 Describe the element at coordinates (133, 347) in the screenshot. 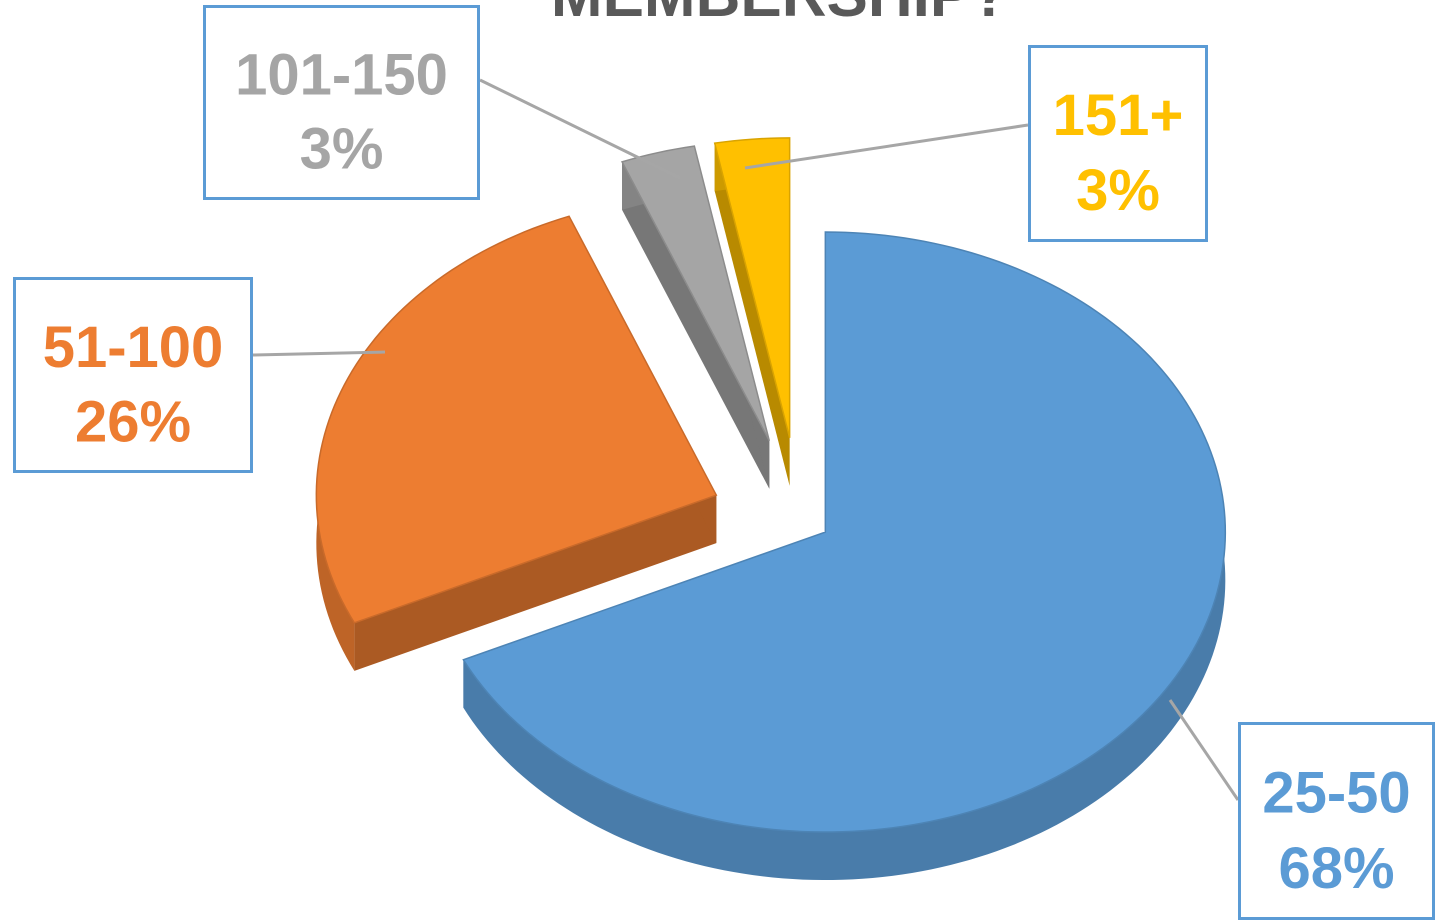

I see `category-label: 51-100` at that location.